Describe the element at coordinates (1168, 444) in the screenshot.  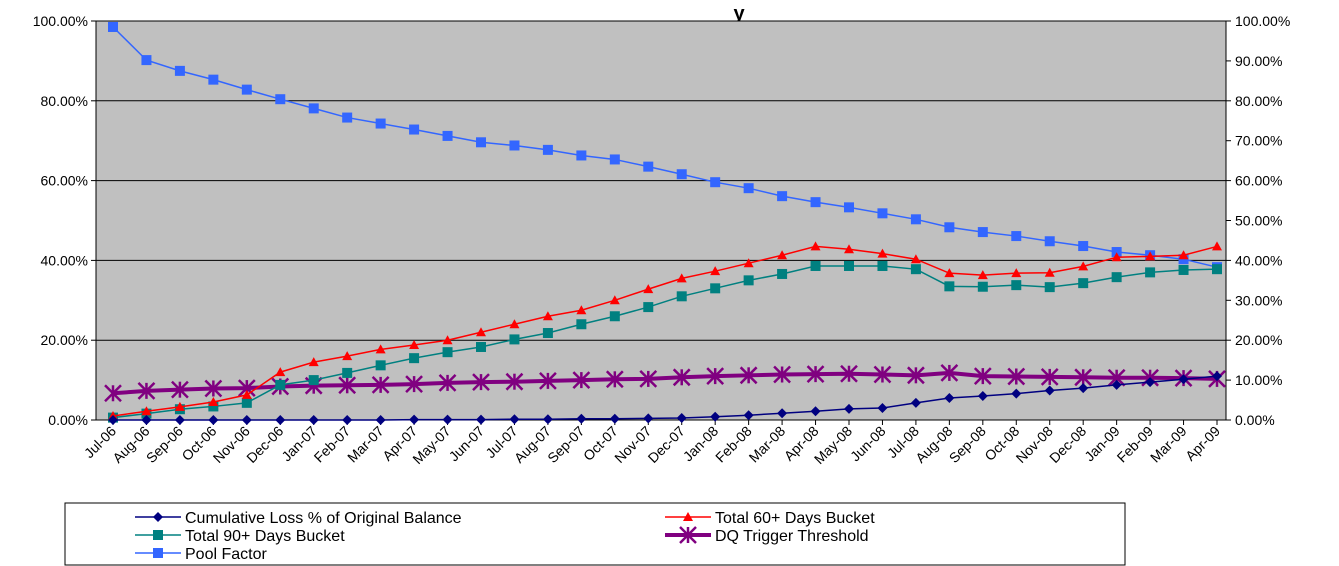
I see `x-tick-label: Mar-09` at that location.